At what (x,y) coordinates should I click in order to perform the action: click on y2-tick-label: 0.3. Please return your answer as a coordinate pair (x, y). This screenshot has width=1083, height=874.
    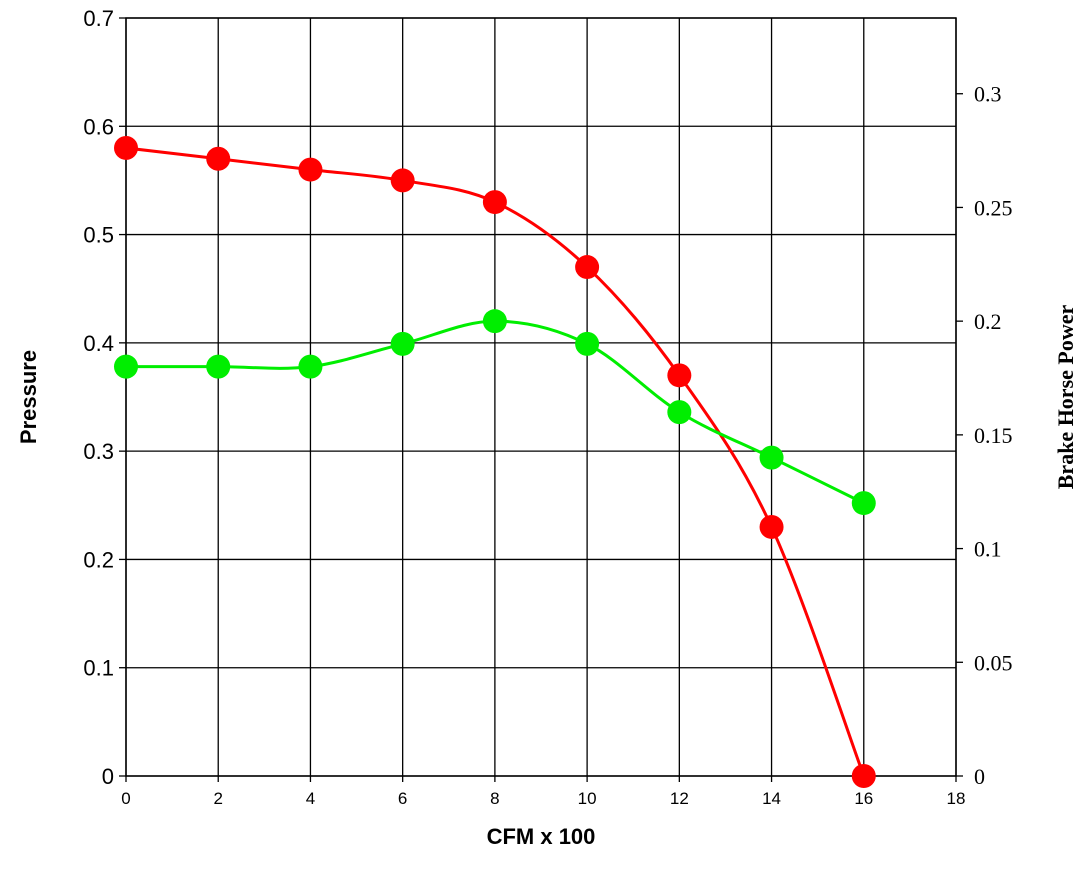
    Looking at the image, I should click on (988, 94).